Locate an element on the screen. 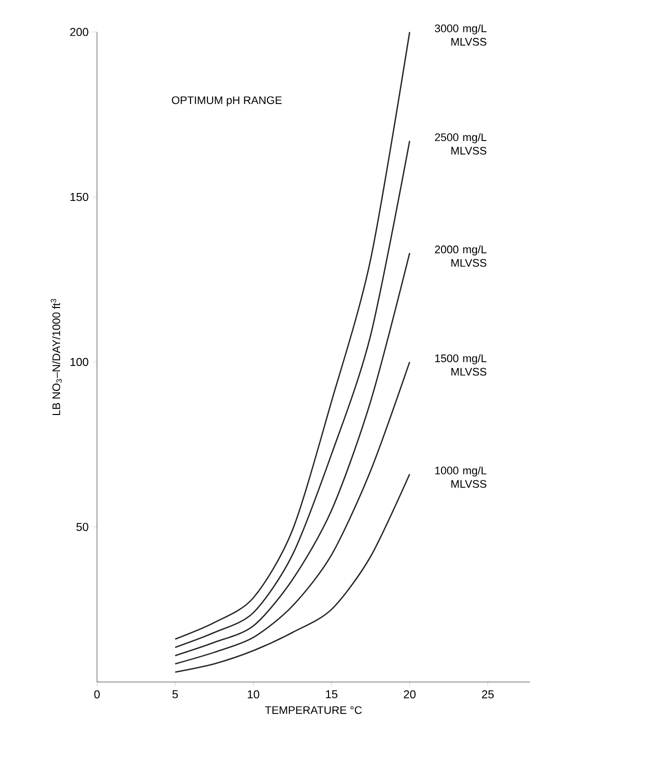 The height and width of the screenshot is (770, 654). x-tick-label: 10 is located at coordinates (254, 694).